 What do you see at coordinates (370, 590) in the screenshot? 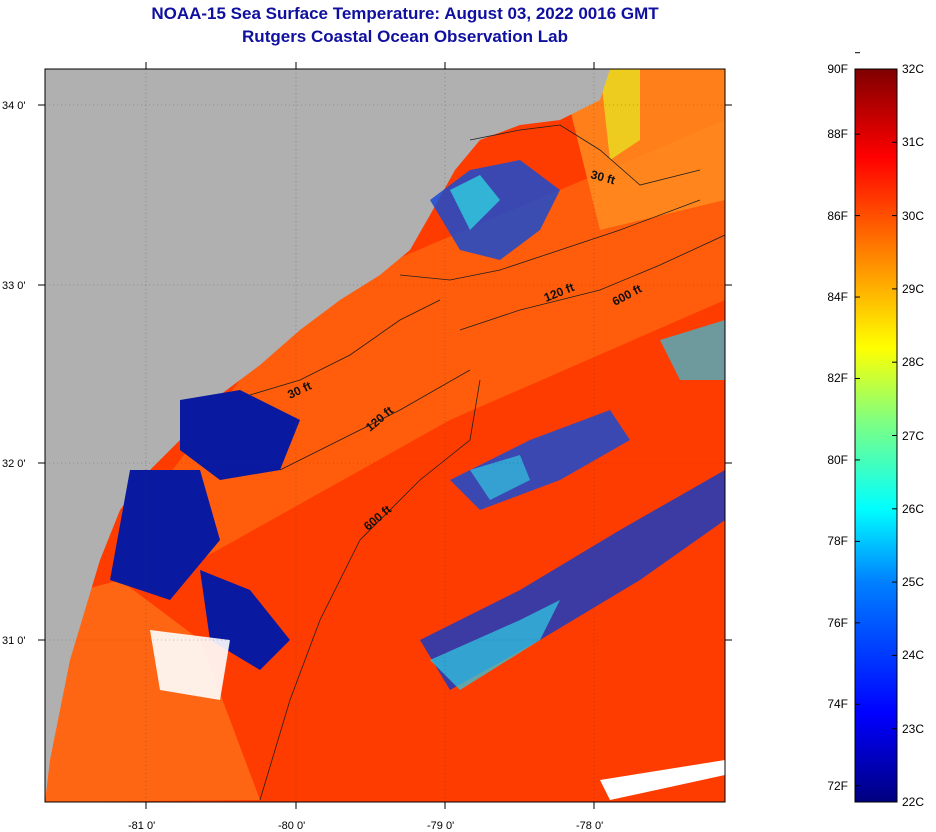
I see `isobath-600ft-south` at bounding box center [370, 590].